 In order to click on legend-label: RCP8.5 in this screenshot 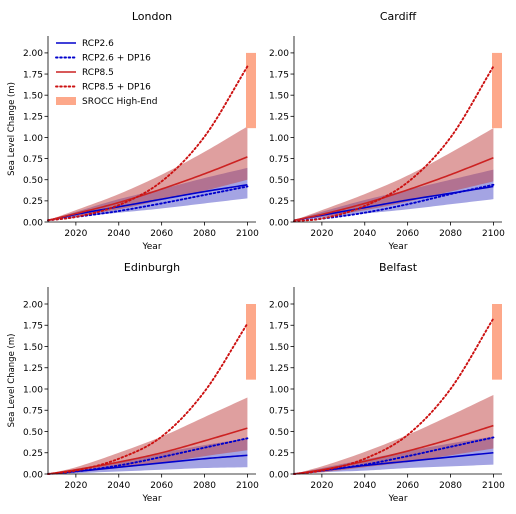, I will do `click(98, 73)`.